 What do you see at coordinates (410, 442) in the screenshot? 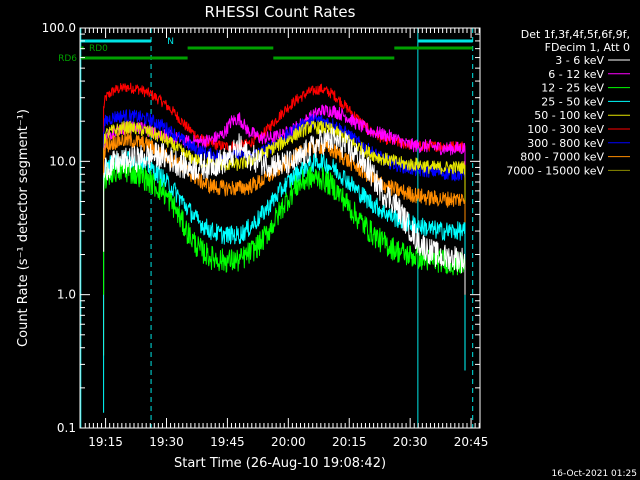
I see `x-tick-label: 20:30` at bounding box center [410, 442].